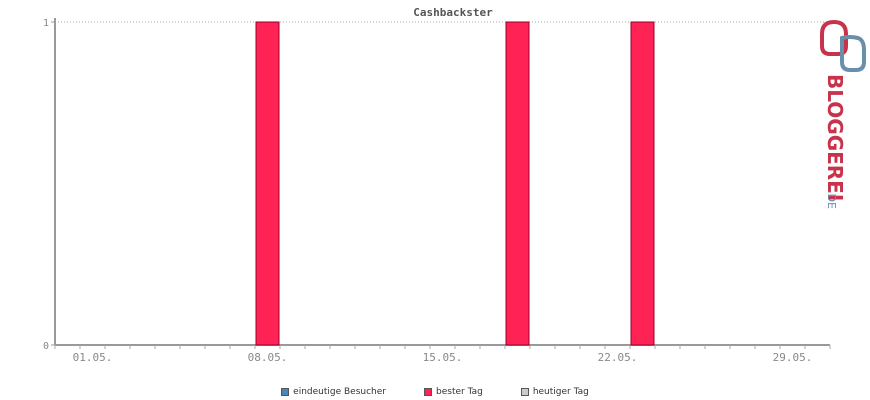 Image resolution: width=870 pixels, height=400 pixels. I want to click on legend-item-today: heutiger Tag, so click(554, 392).